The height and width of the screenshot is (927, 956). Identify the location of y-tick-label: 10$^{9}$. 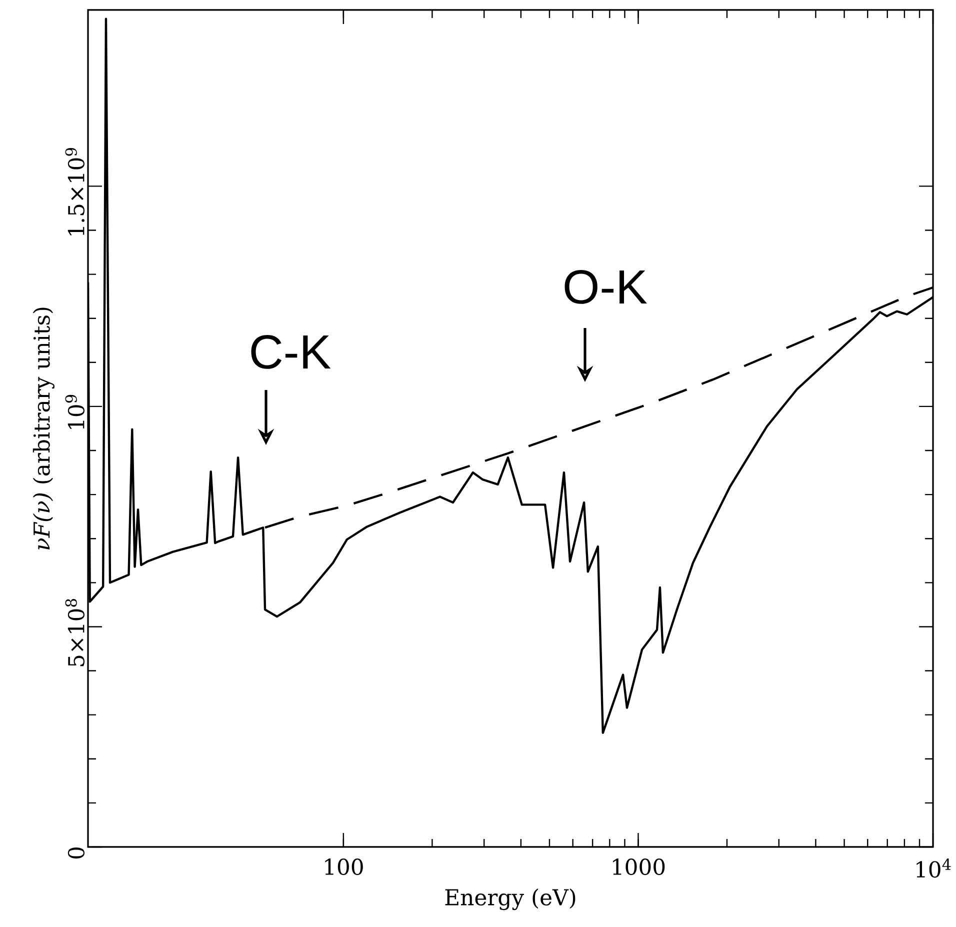
(74, 411).